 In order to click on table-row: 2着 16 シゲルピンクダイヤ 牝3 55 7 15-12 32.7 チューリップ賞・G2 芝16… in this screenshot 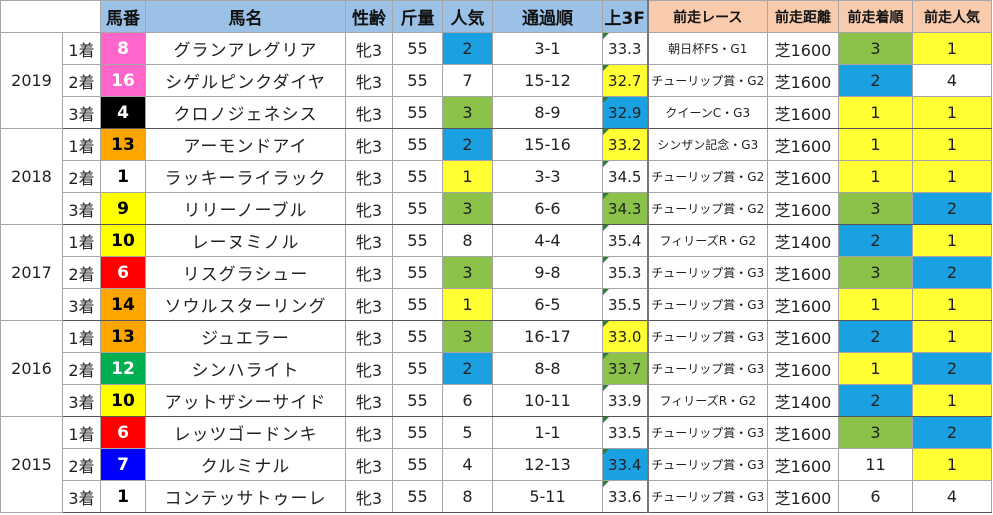, I will do `click(496, 80)`.